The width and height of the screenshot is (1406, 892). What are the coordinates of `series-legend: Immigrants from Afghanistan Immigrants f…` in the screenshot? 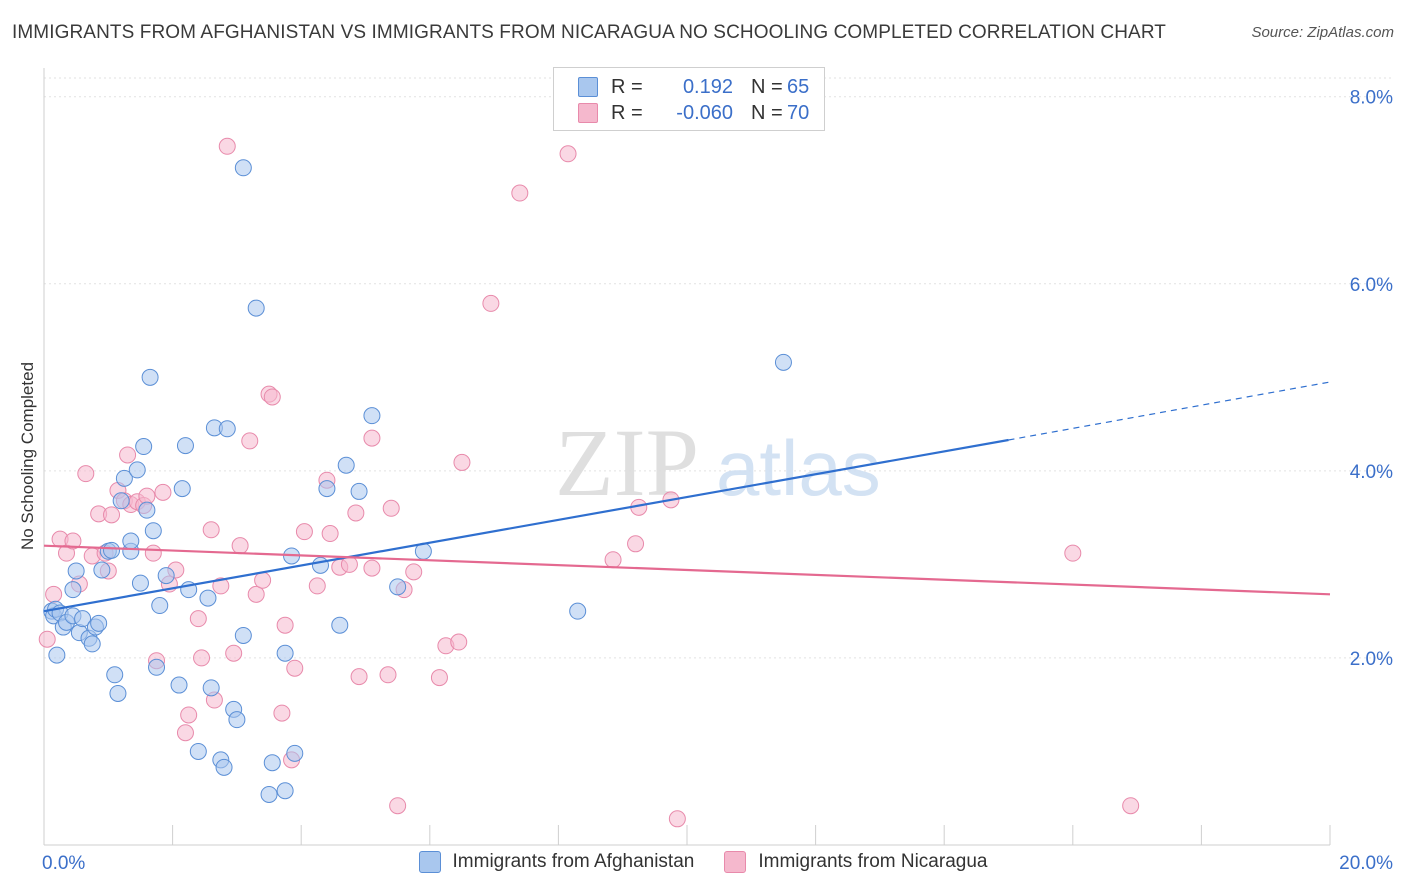 It's located at (703, 862).